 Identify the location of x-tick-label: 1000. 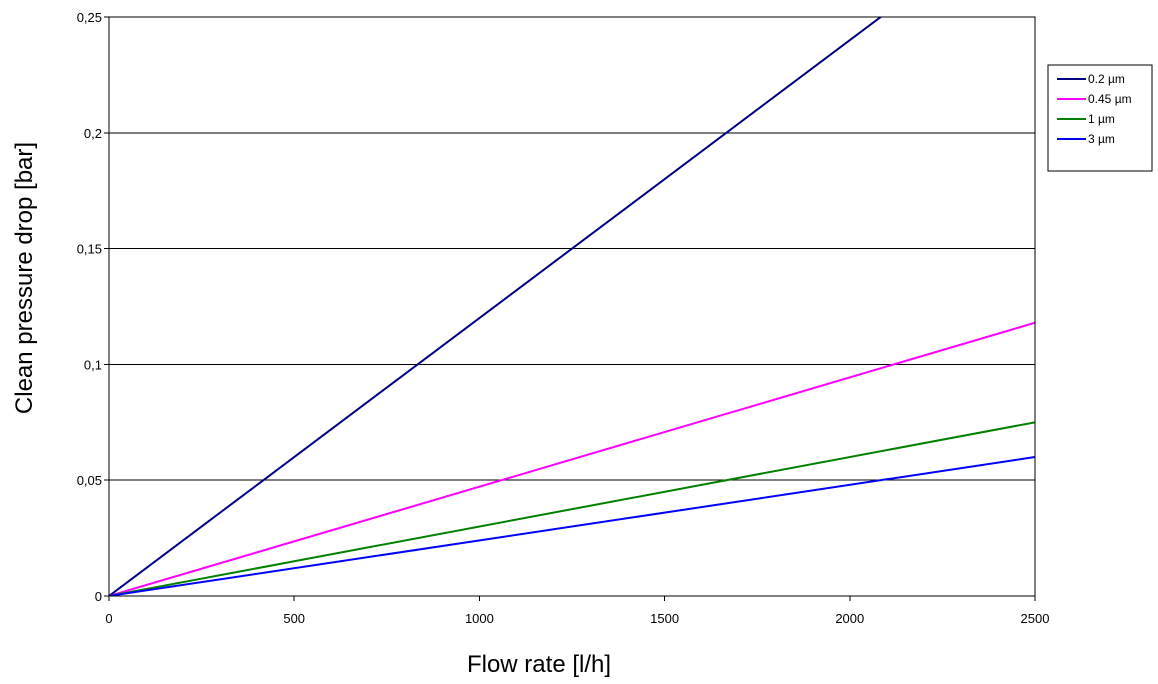
(479, 618).